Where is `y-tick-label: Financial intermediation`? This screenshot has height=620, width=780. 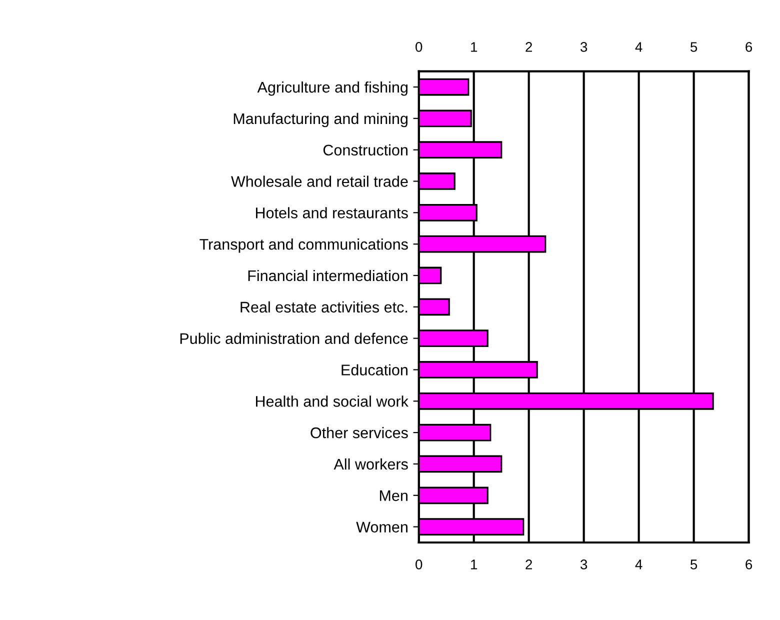
y-tick-label: Financial intermediation is located at coordinates (328, 276).